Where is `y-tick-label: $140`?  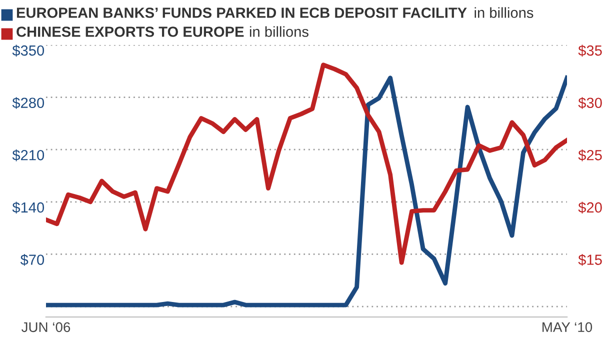 y-tick-label: $140 is located at coordinates (28, 208).